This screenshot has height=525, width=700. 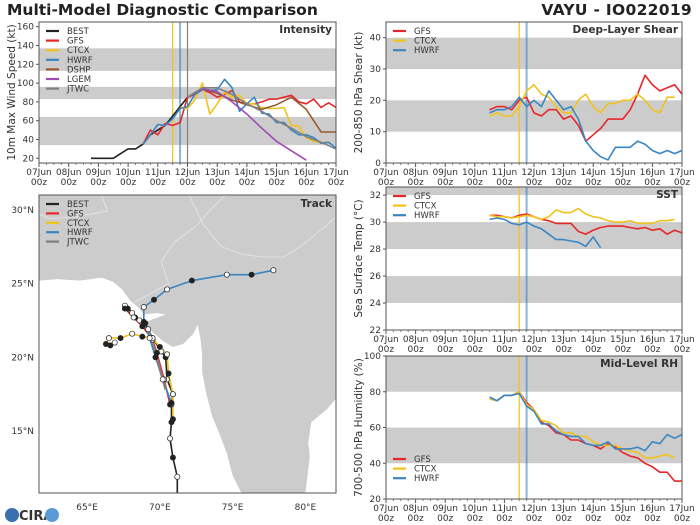 I want to click on figure-title: Multi-Model Diagnostic Comparison, so click(x=162, y=10).